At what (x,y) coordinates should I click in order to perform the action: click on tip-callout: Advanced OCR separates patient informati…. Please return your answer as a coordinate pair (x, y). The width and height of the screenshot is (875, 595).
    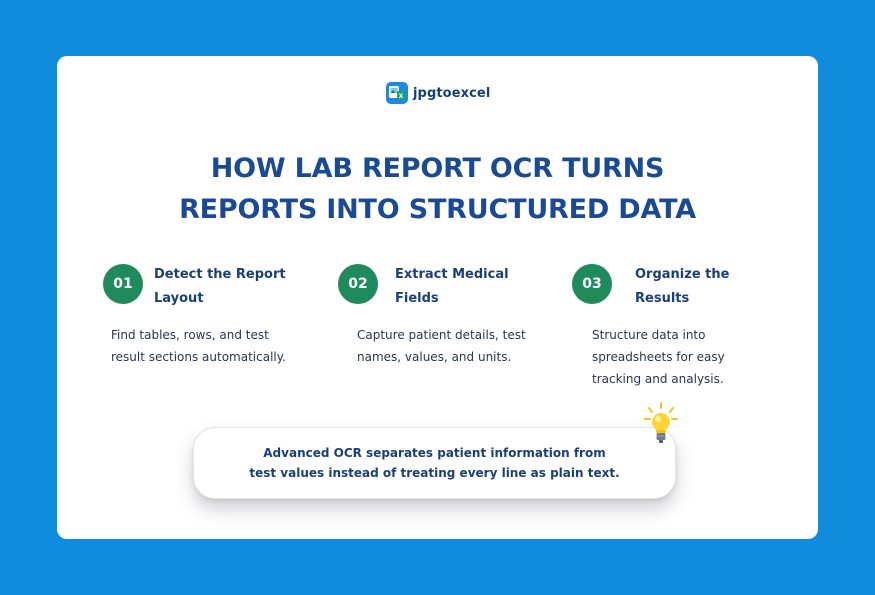
    Looking at the image, I should click on (434, 463).